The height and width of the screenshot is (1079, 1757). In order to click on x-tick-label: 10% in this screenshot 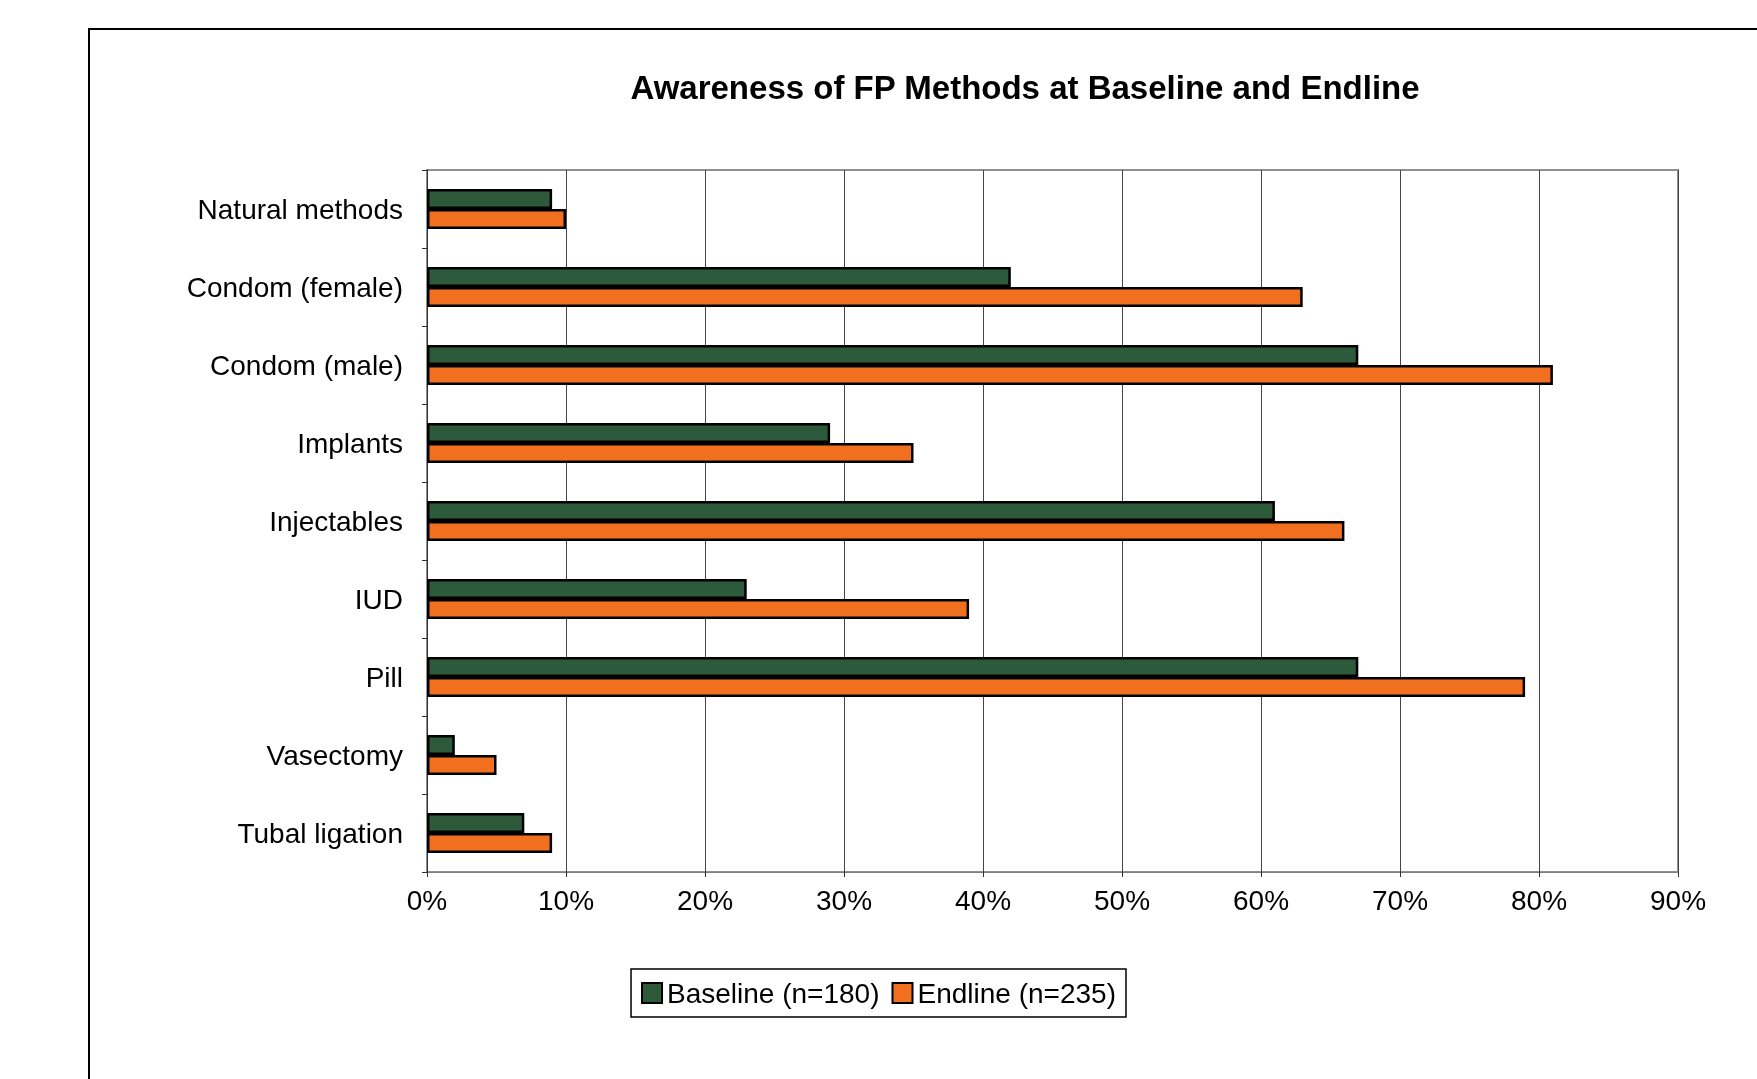, I will do `click(566, 900)`.